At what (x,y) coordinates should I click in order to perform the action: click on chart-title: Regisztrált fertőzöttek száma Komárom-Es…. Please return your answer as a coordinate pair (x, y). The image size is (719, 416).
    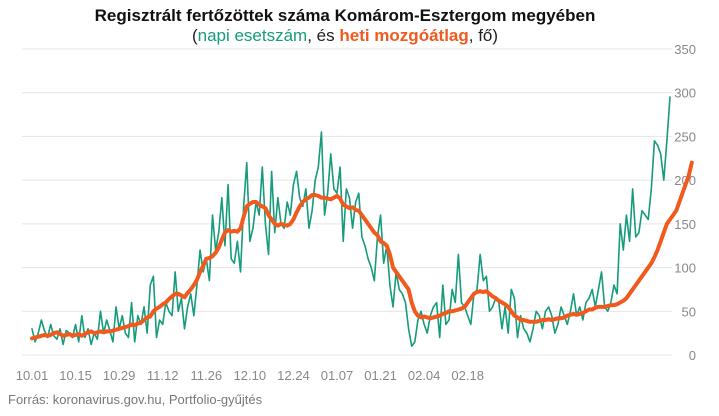
    Looking at the image, I should click on (345, 15).